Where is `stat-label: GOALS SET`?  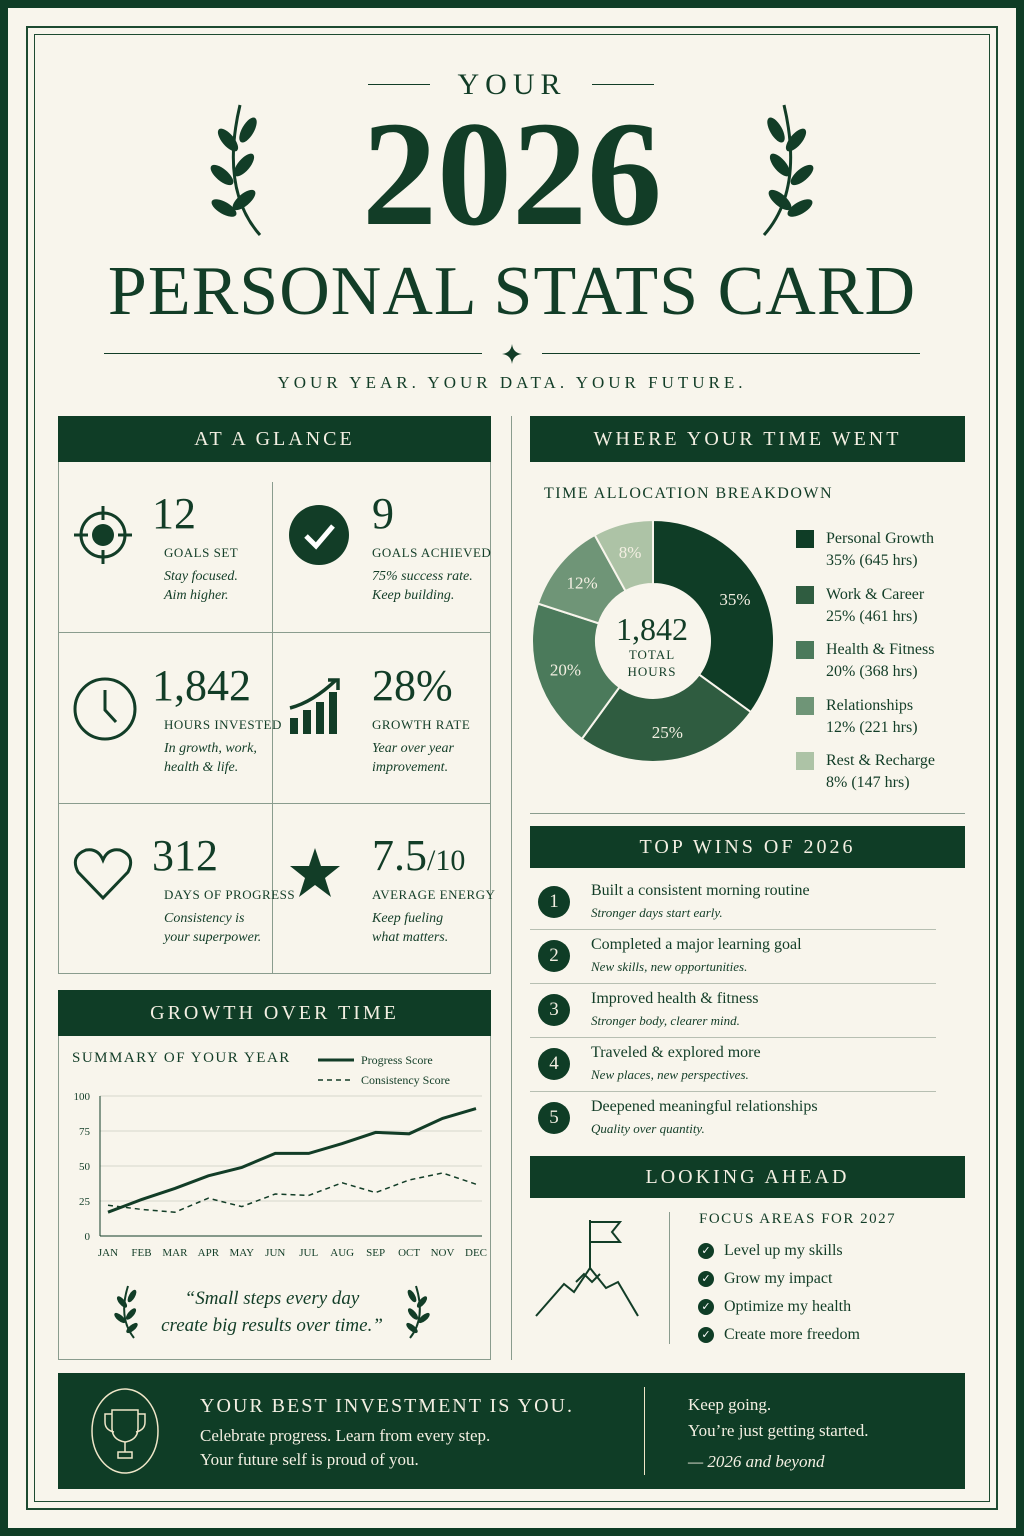
stat-label: GOALS SET is located at coordinates (201, 552).